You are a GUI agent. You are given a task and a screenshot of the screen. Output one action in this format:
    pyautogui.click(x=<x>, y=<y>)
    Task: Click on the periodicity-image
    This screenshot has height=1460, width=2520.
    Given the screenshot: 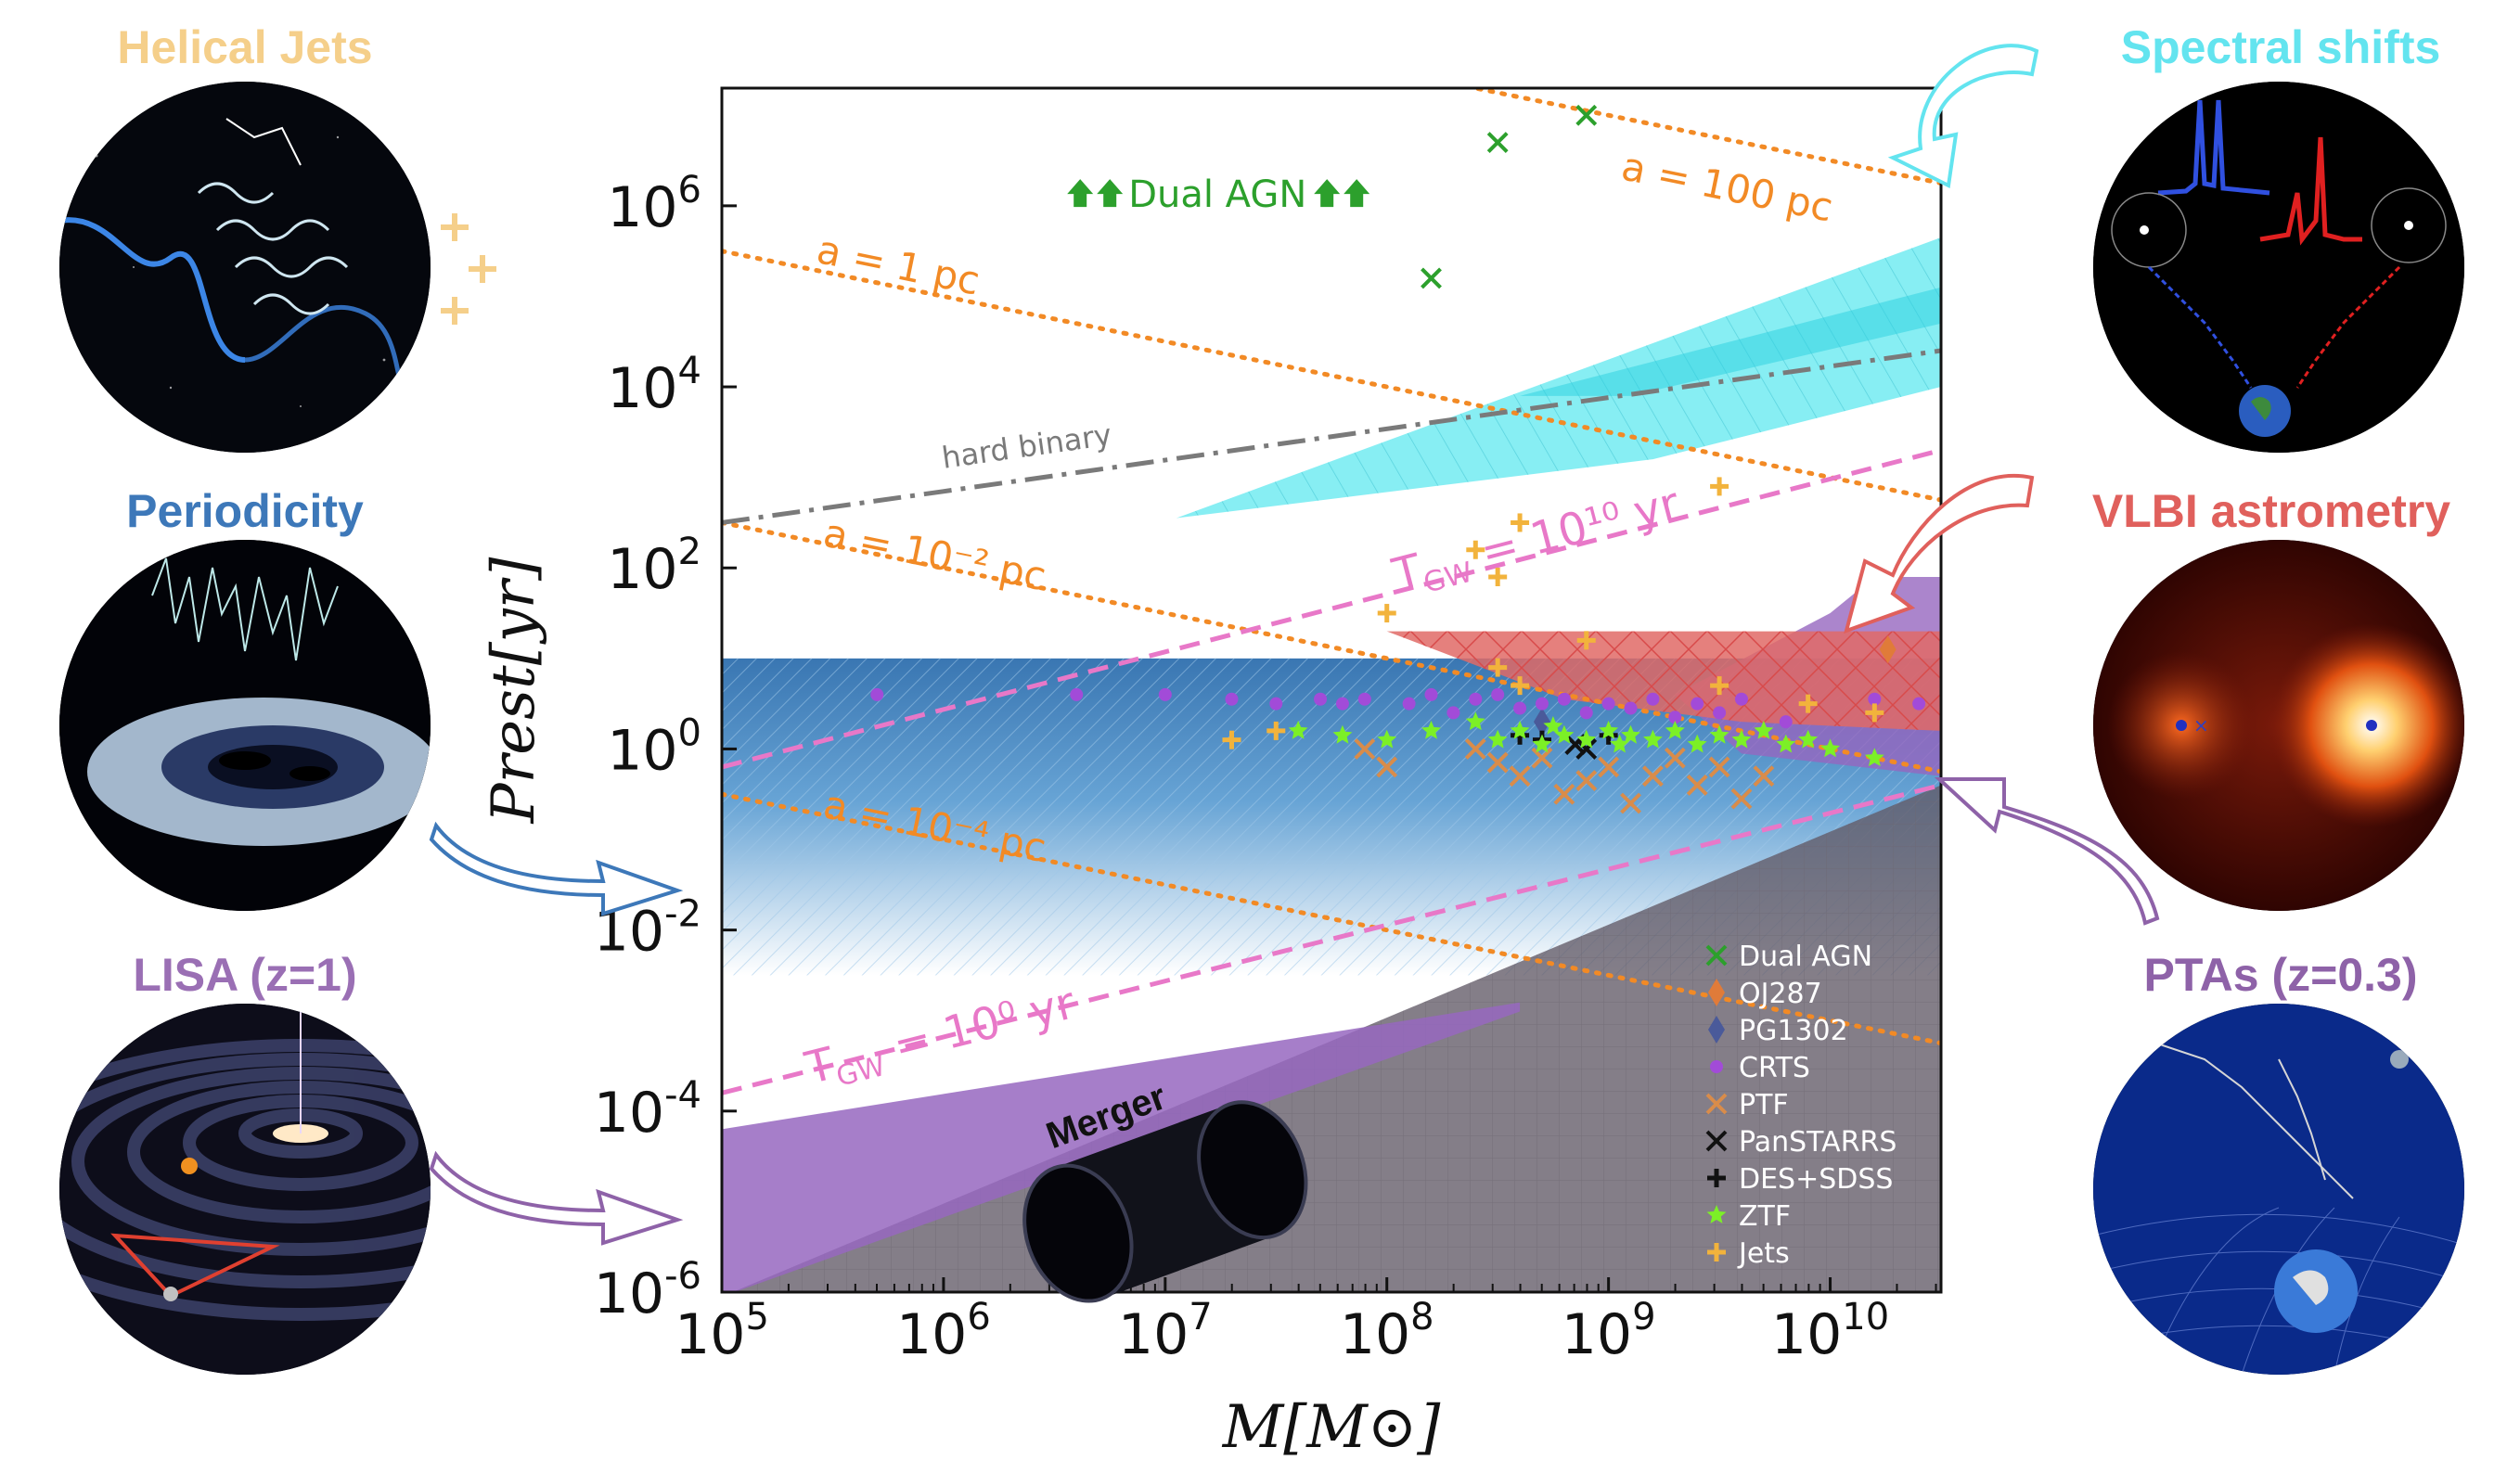 What is the action you would take?
    pyautogui.click(x=245, y=725)
    